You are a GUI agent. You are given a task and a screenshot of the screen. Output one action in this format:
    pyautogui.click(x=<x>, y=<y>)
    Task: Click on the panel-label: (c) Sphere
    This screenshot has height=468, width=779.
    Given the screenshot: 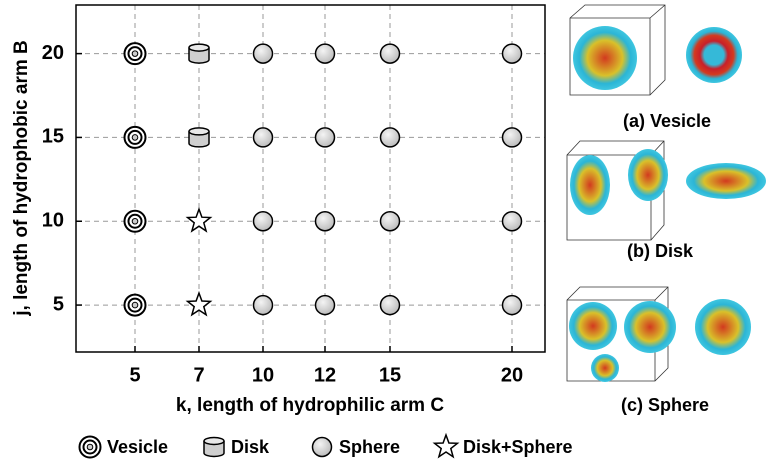 What is the action you would take?
    pyautogui.click(x=665, y=405)
    